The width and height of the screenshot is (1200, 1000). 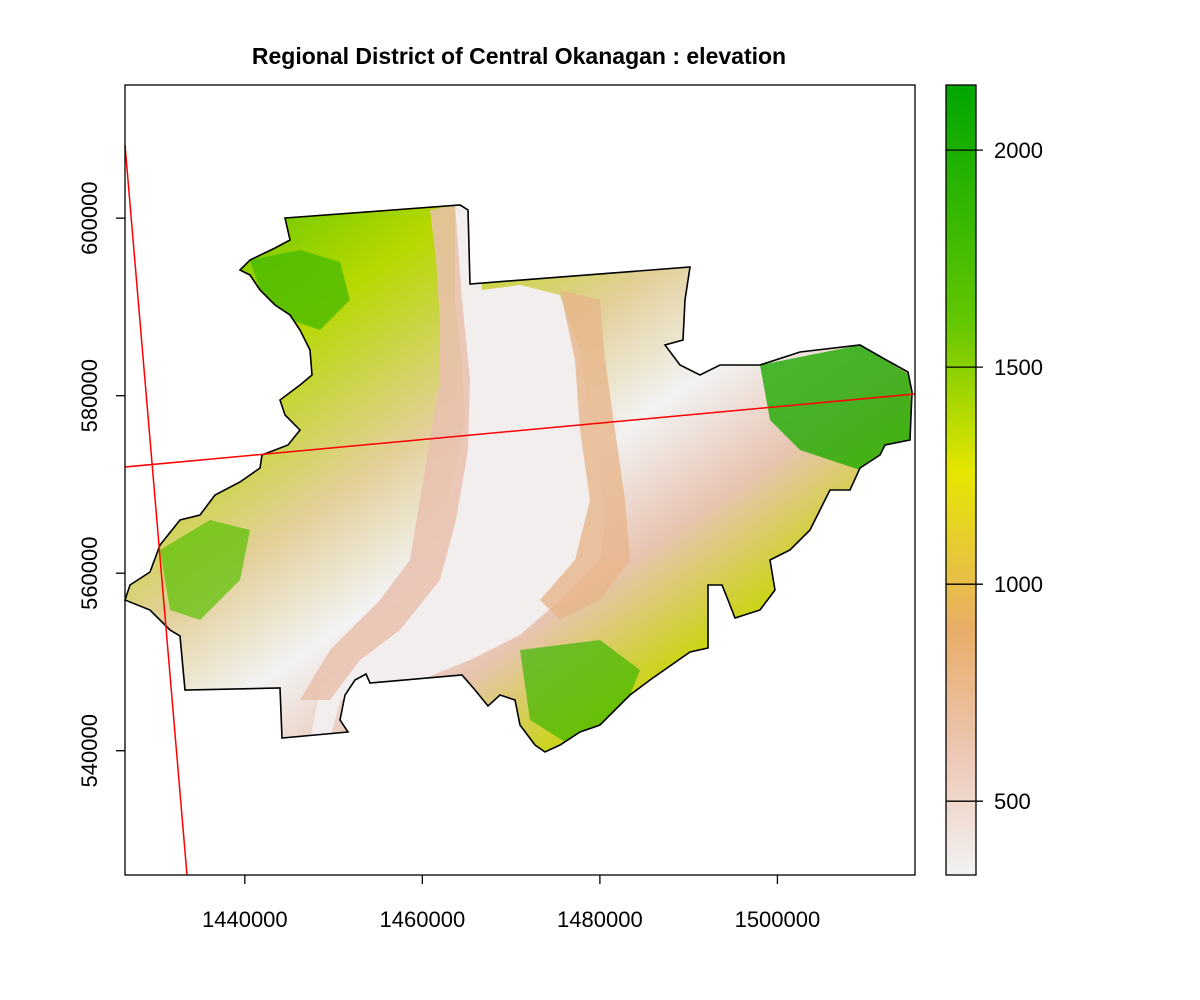 I want to click on x-tick-label: 1460000, so click(x=423, y=919).